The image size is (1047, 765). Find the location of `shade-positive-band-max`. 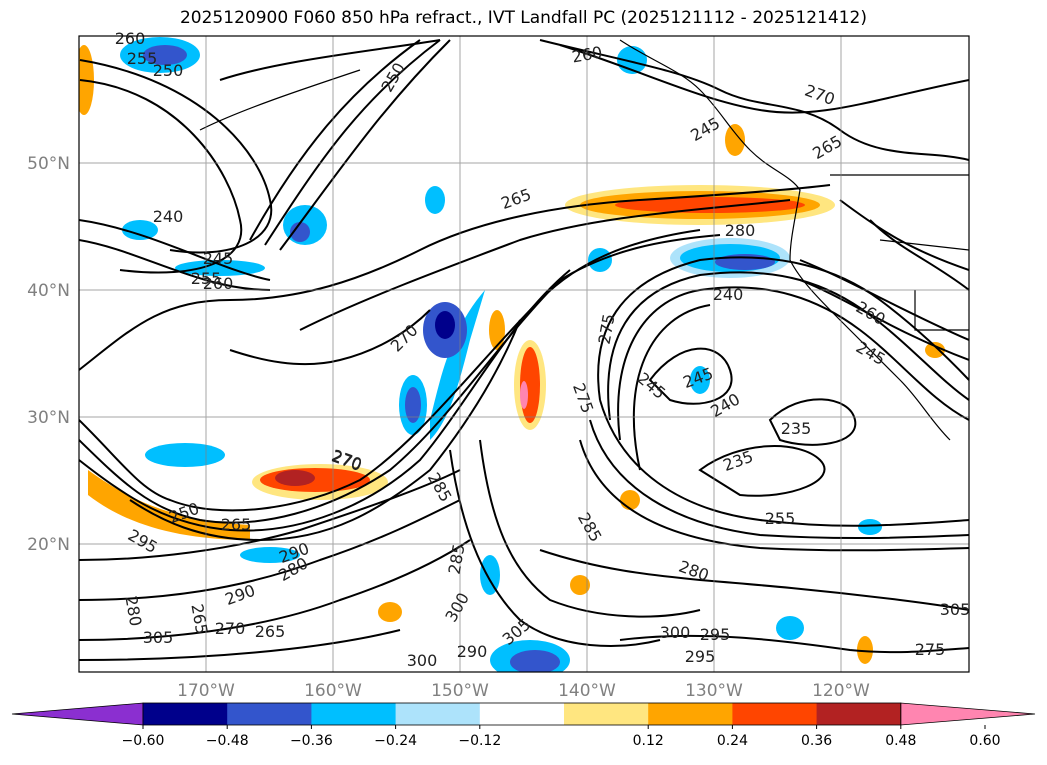

shade-positive-band-max is located at coordinates (710, 205).